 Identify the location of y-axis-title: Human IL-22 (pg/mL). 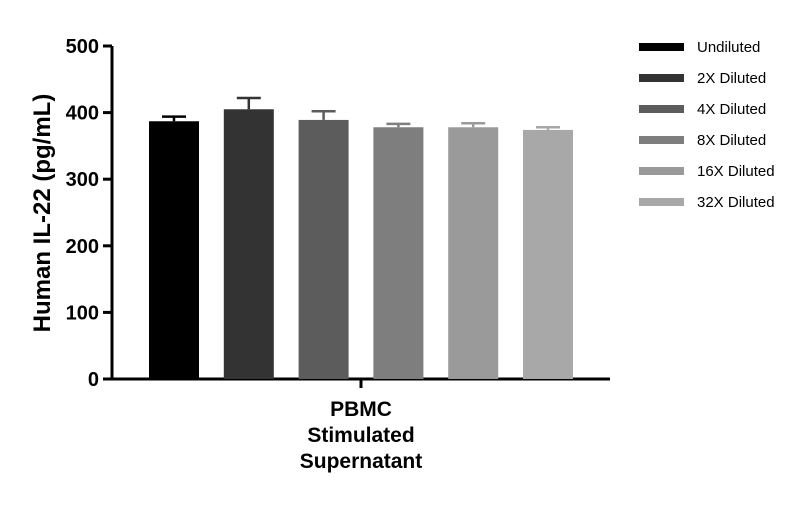
(42, 213).